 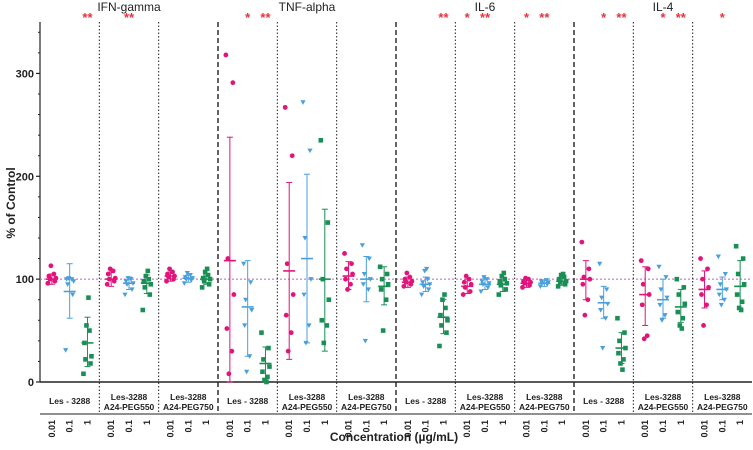 I want to click on group-label-line2: A24-PEG750, so click(x=722, y=407).